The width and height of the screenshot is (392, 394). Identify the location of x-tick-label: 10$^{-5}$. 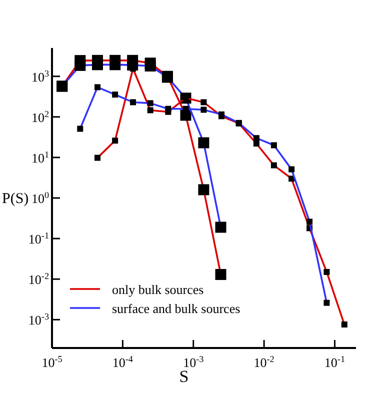
(52, 362).